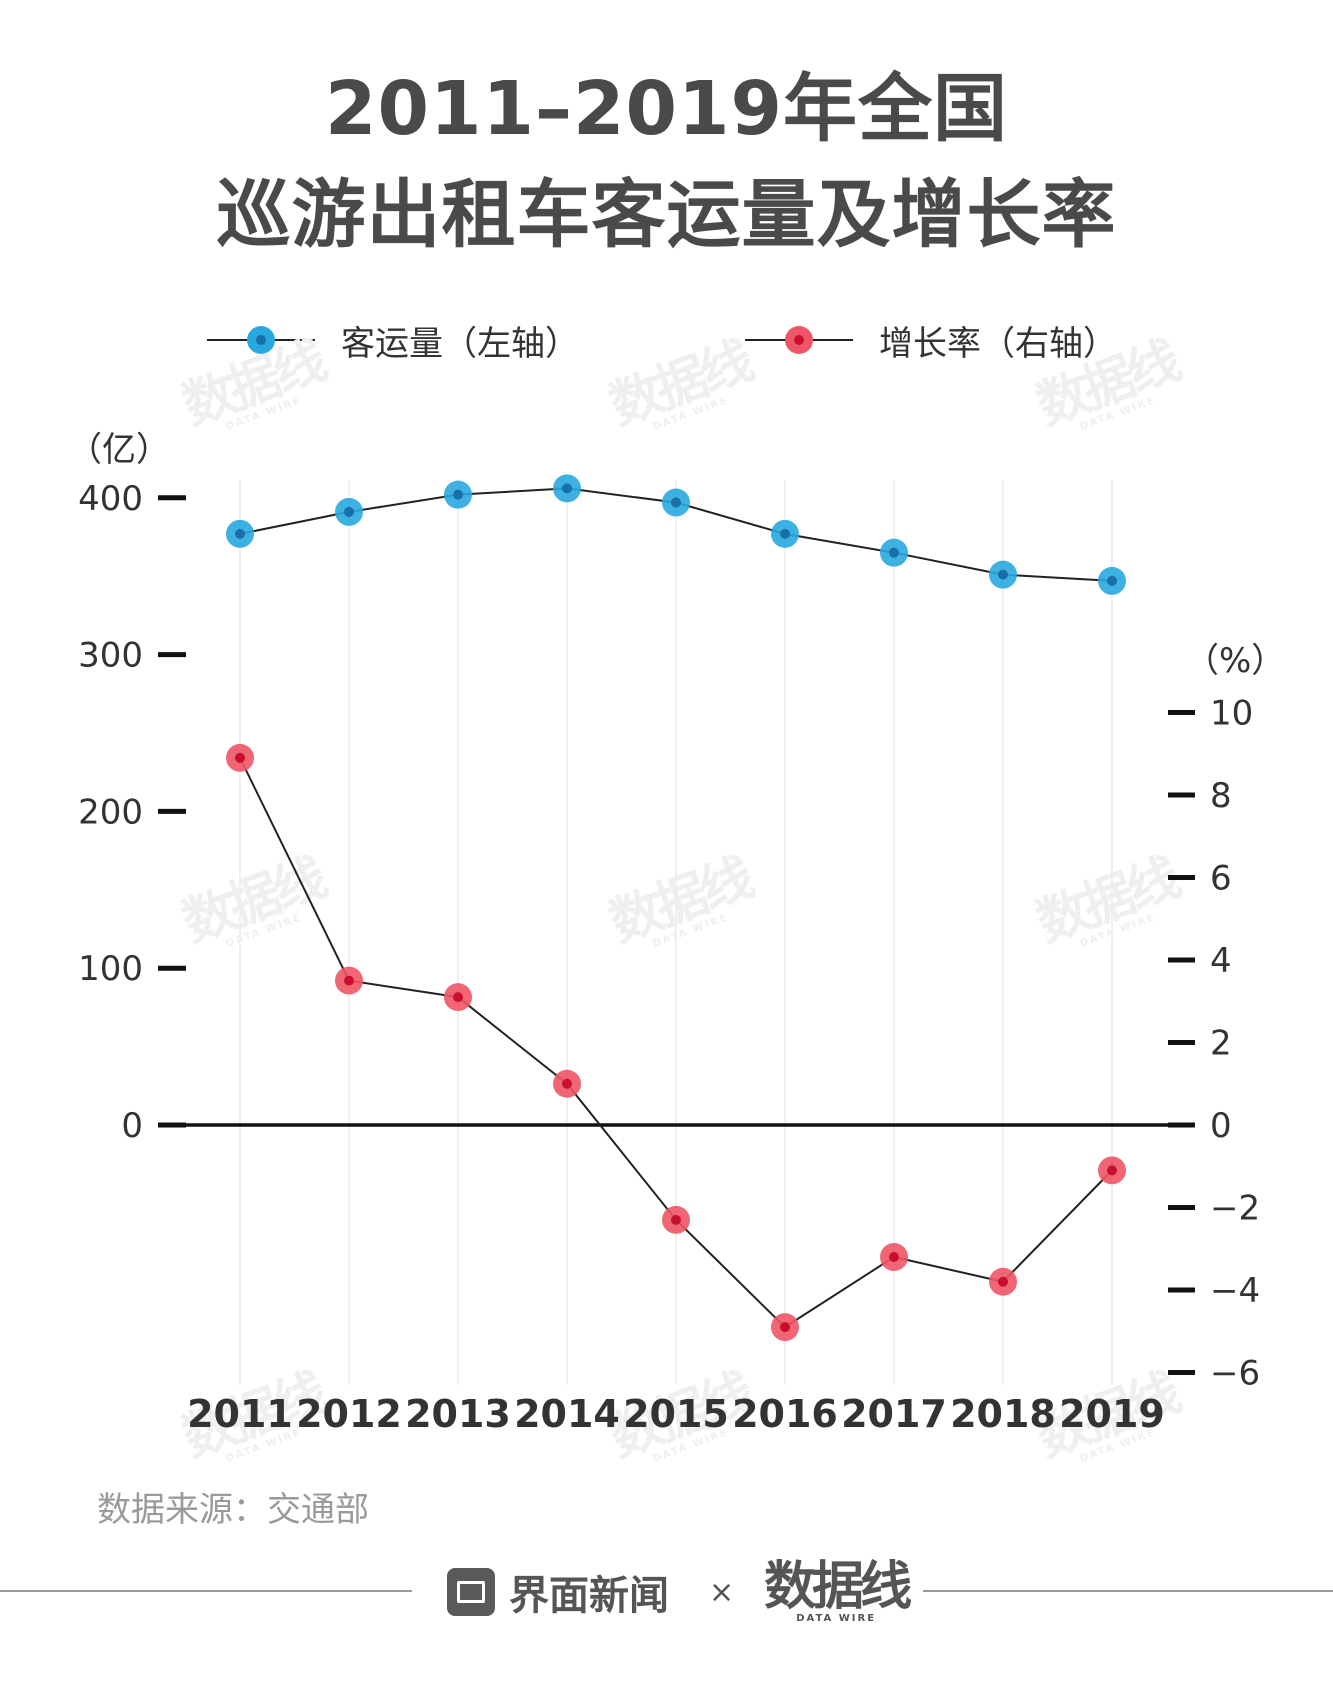 The image size is (1333, 1687). What do you see at coordinates (119, 450) in the screenshot?
I see `left-axis-unit: （亿）` at bounding box center [119, 450].